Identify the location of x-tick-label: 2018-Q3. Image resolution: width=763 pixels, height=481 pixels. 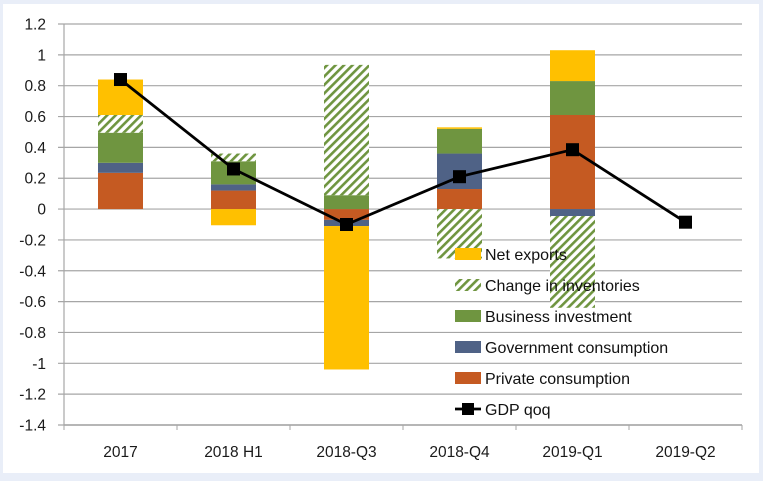
(346, 452).